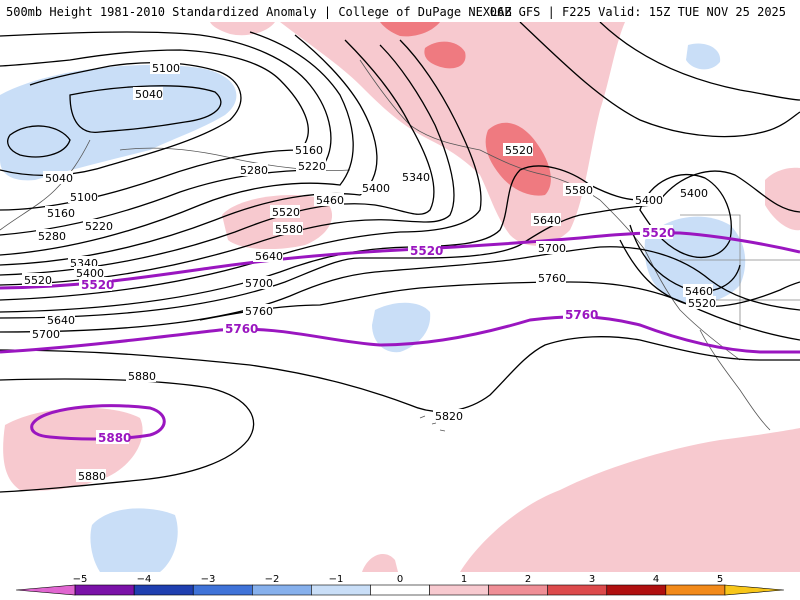 The image size is (800, 600). I want to click on asia-coast, so click(45, 185).